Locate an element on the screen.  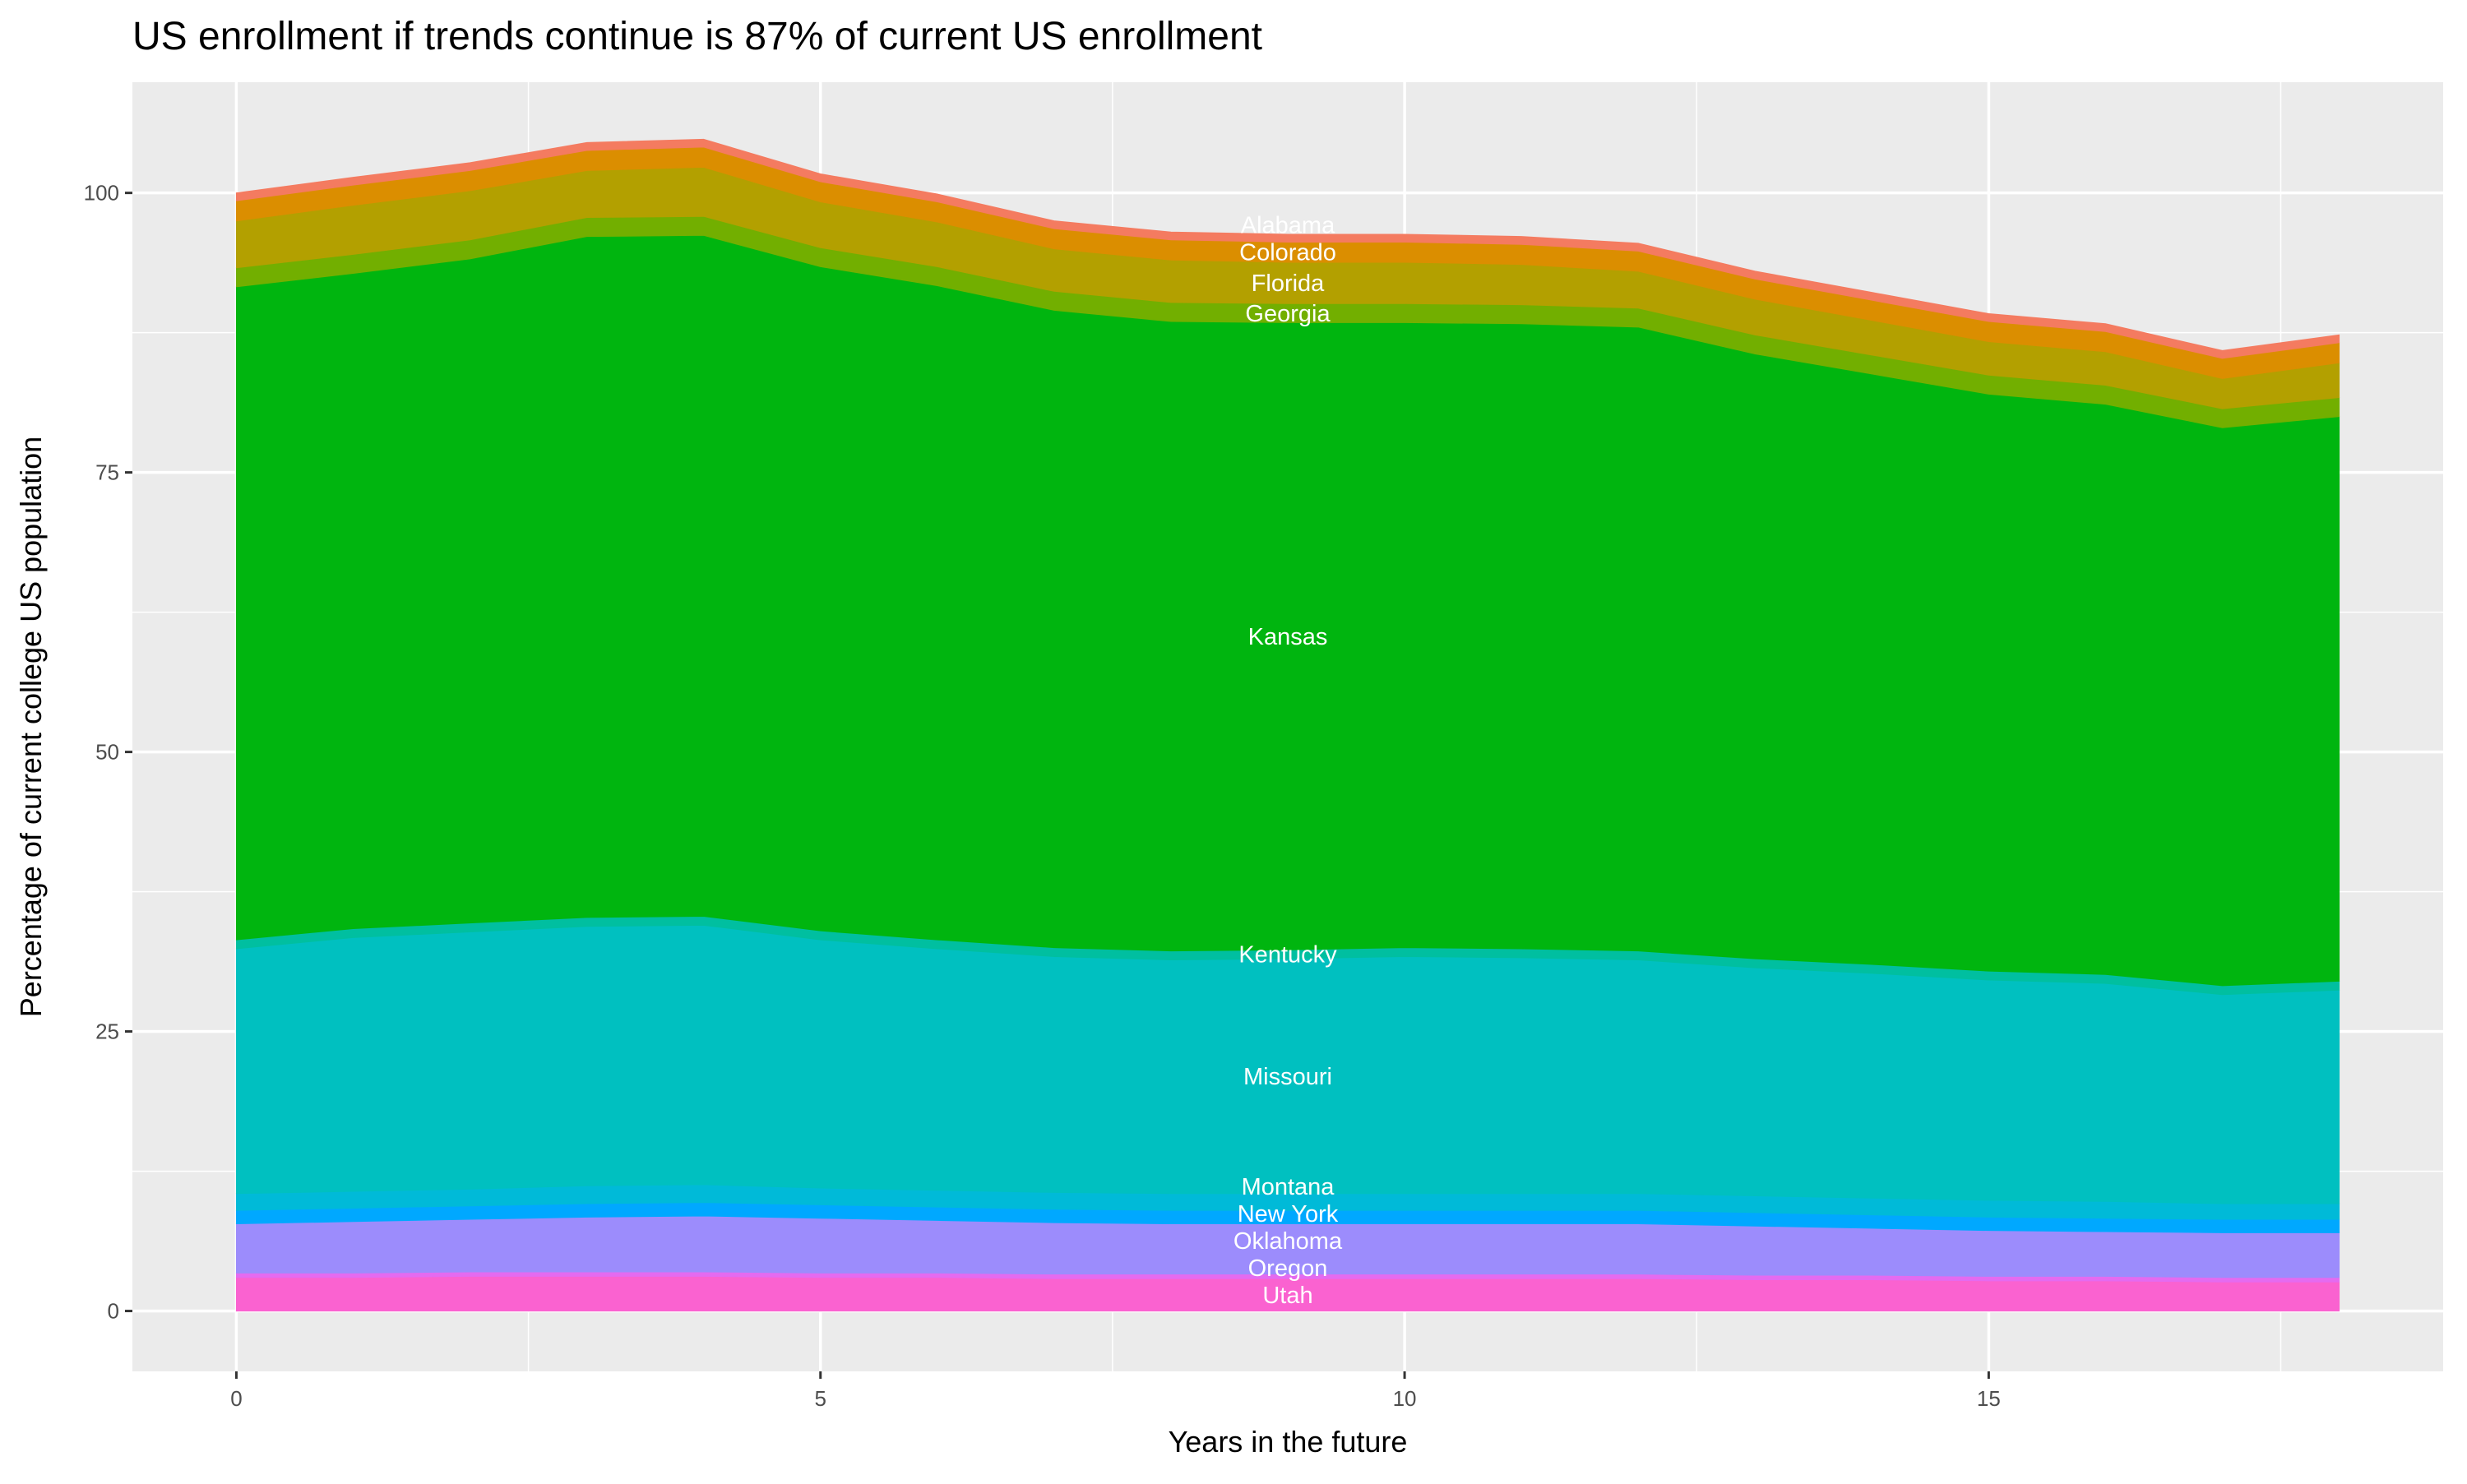
label-new-york: New York is located at coordinates (1288, 1214).